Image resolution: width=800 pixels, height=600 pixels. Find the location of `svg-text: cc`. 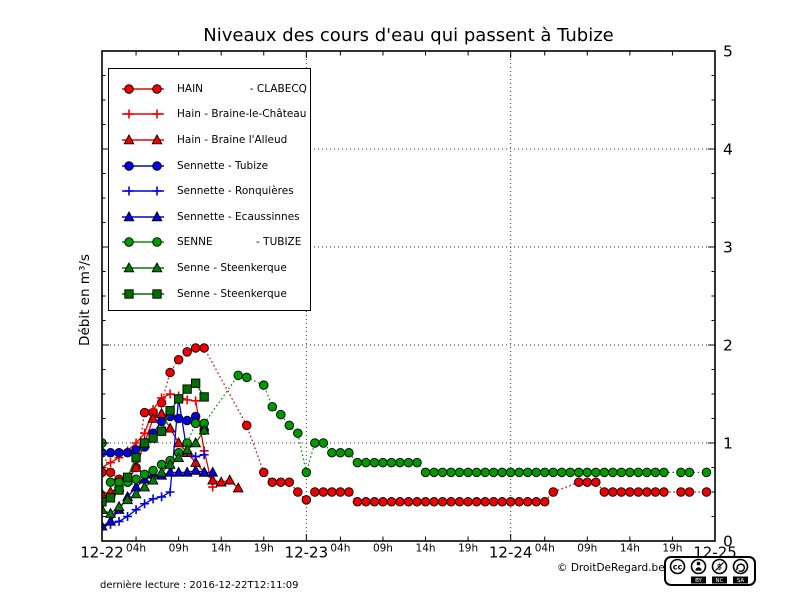

svg-text: cc is located at coordinates (678, 566).